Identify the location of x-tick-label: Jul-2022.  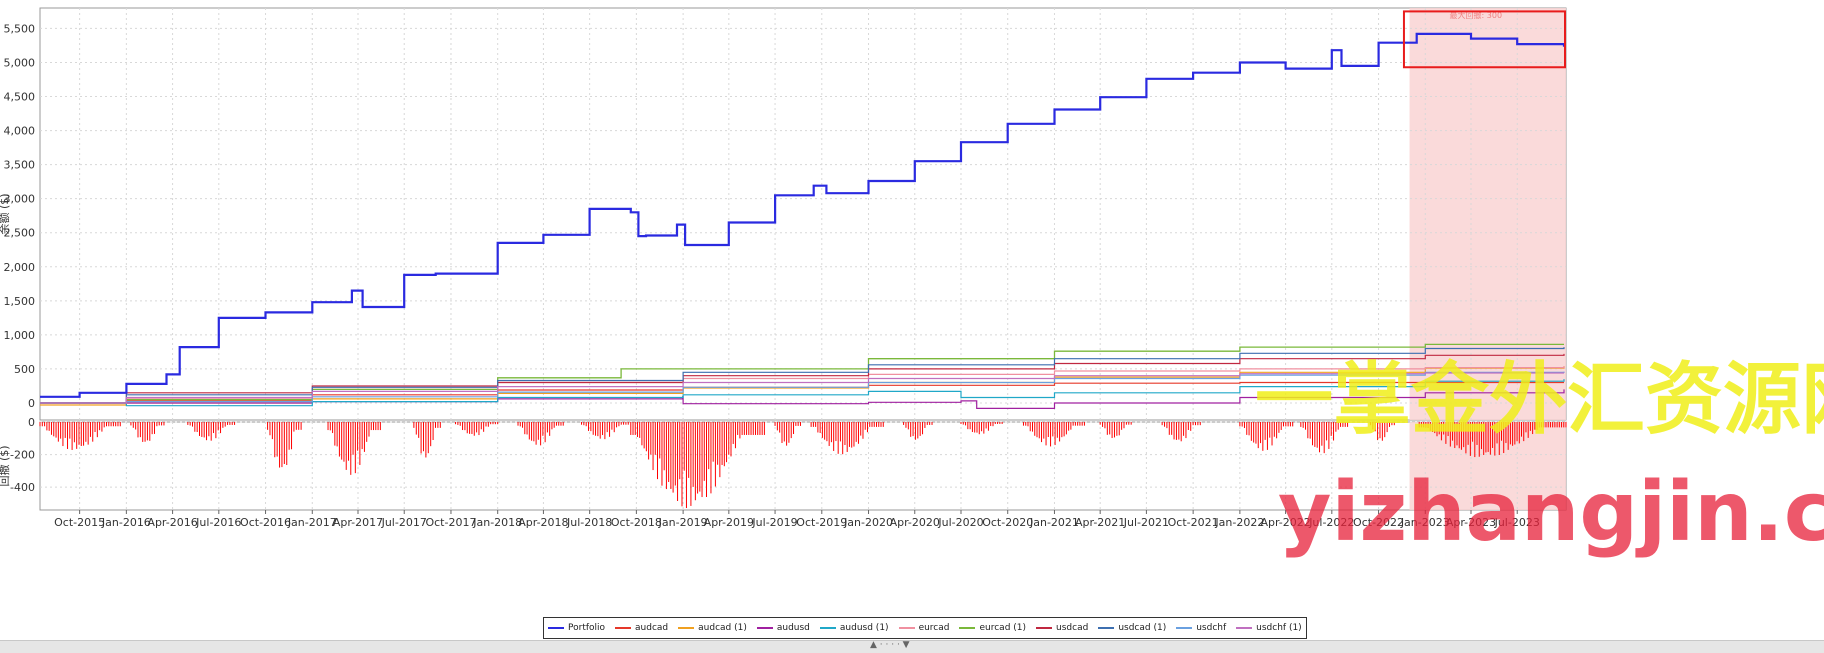
(1331, 522).